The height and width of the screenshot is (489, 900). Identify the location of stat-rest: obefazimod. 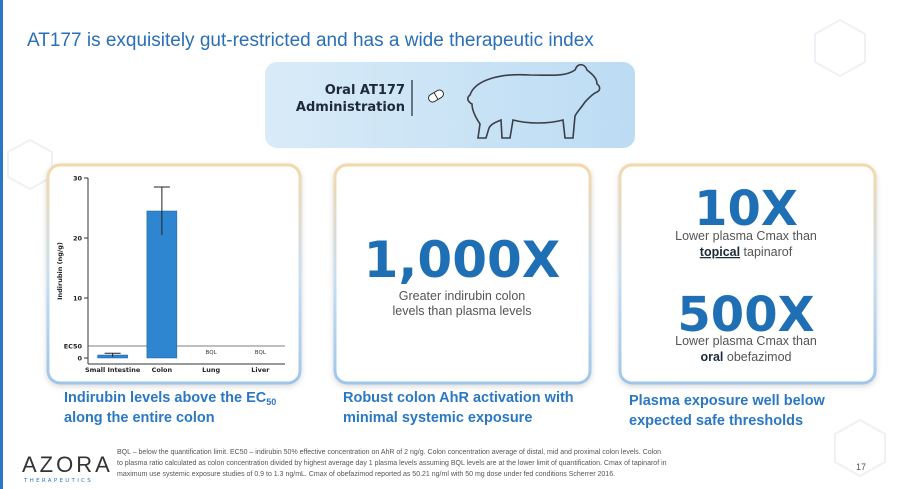
(757, 357).